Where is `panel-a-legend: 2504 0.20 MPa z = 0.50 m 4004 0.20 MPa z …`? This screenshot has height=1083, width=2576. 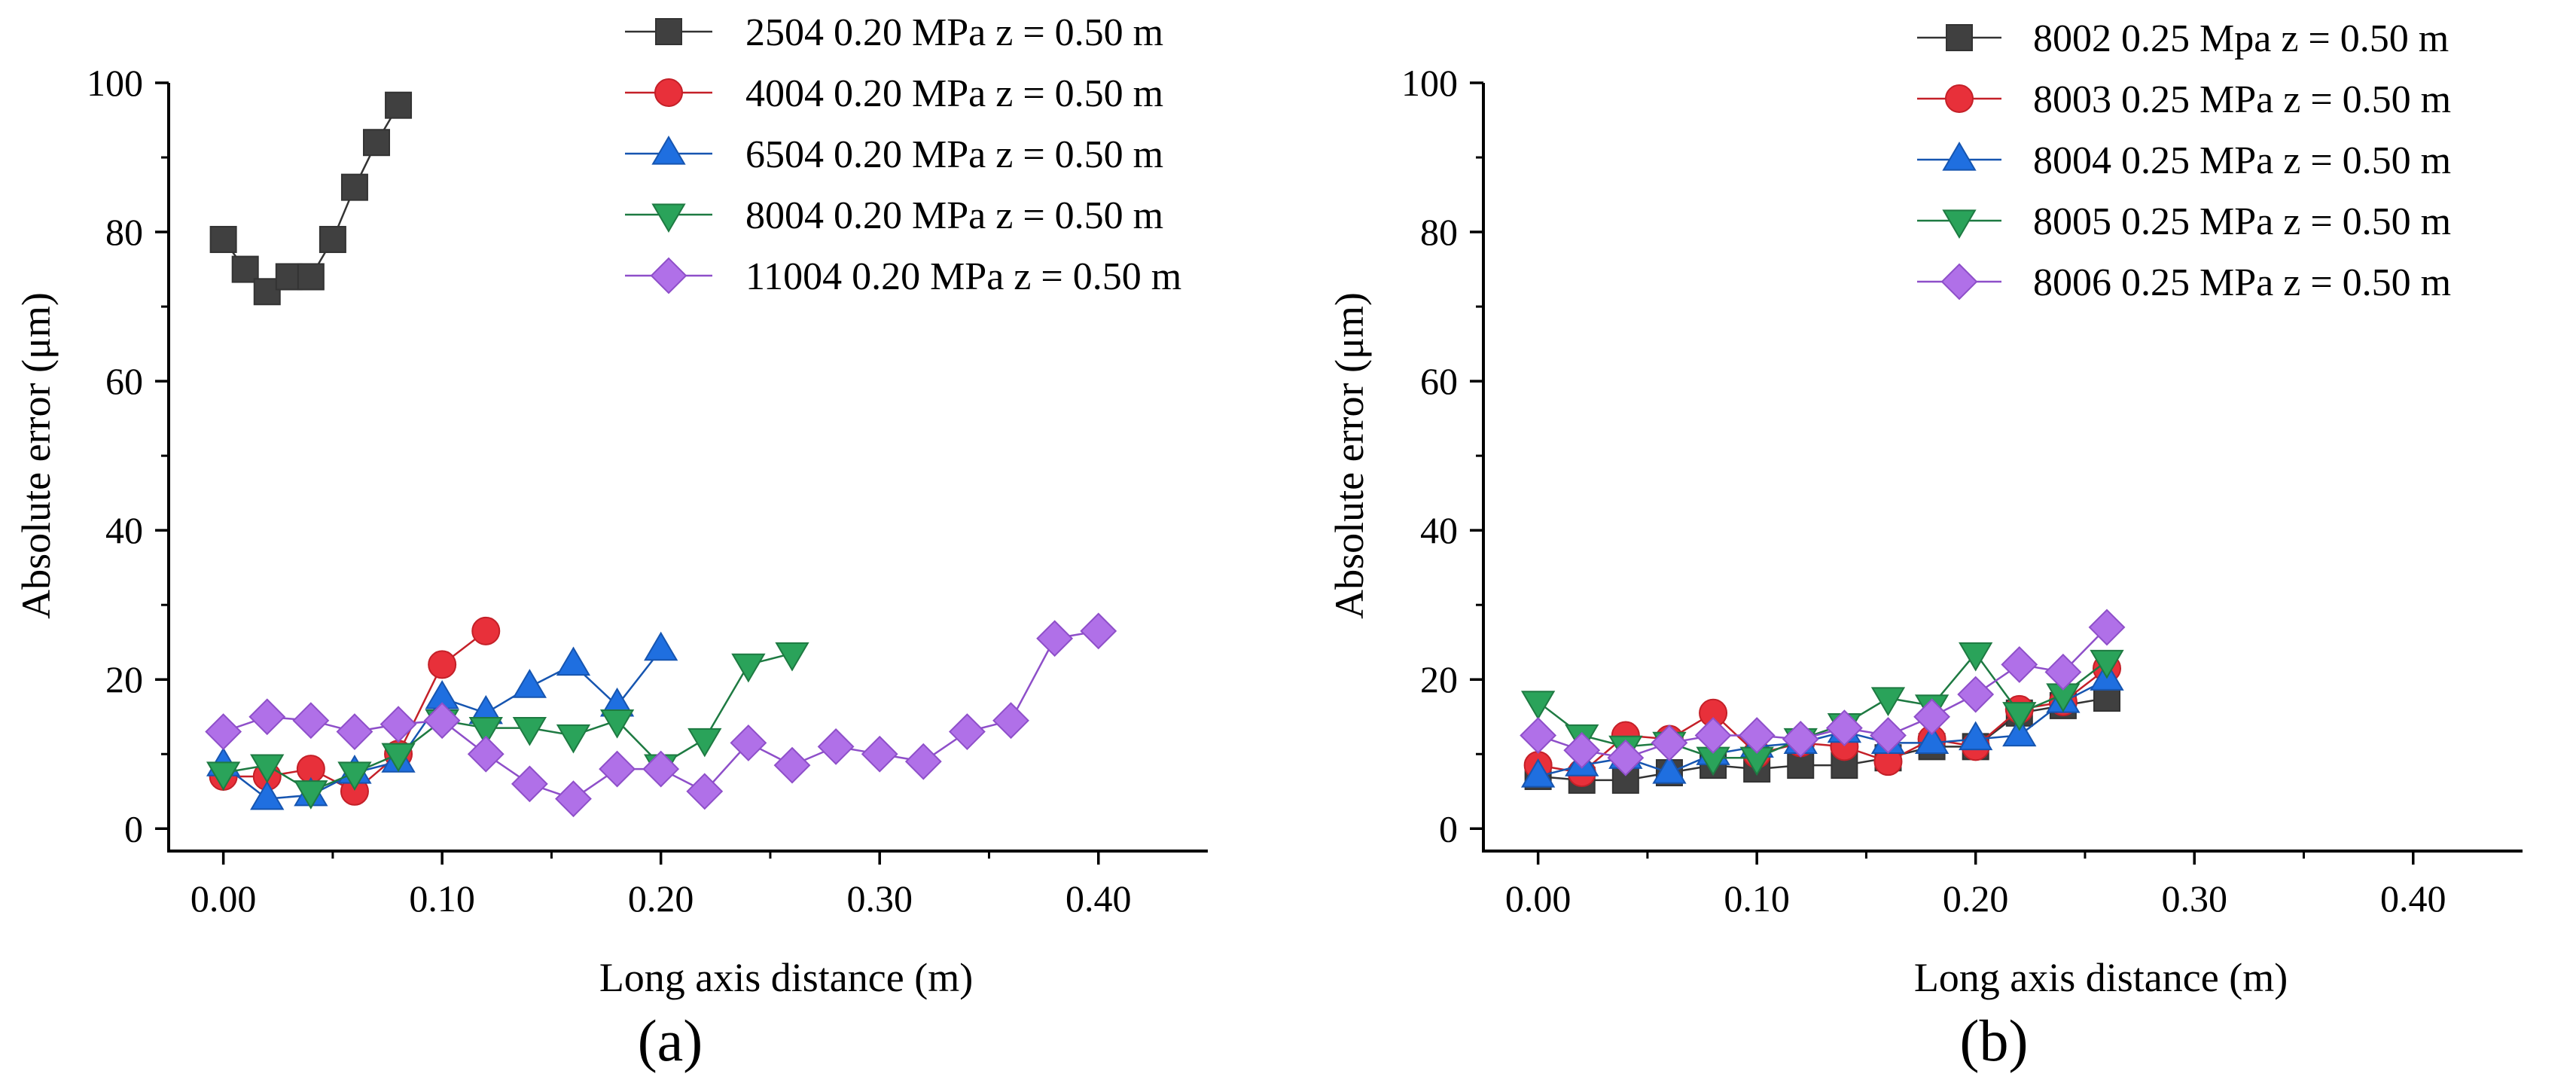
panel-a-legend: 2504 0.20 MPa z = 0.50 m 4004 0.20 MPa z … is located at coordinates (903, 154).